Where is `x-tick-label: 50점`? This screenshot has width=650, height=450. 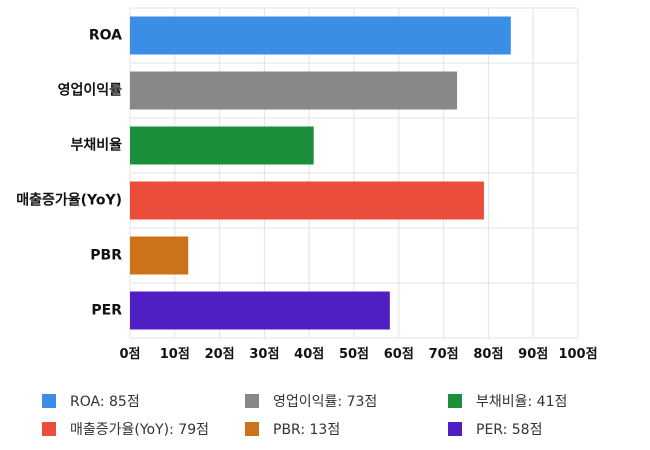 x-tick-label: 50점 is located at coordinates (354, 354).